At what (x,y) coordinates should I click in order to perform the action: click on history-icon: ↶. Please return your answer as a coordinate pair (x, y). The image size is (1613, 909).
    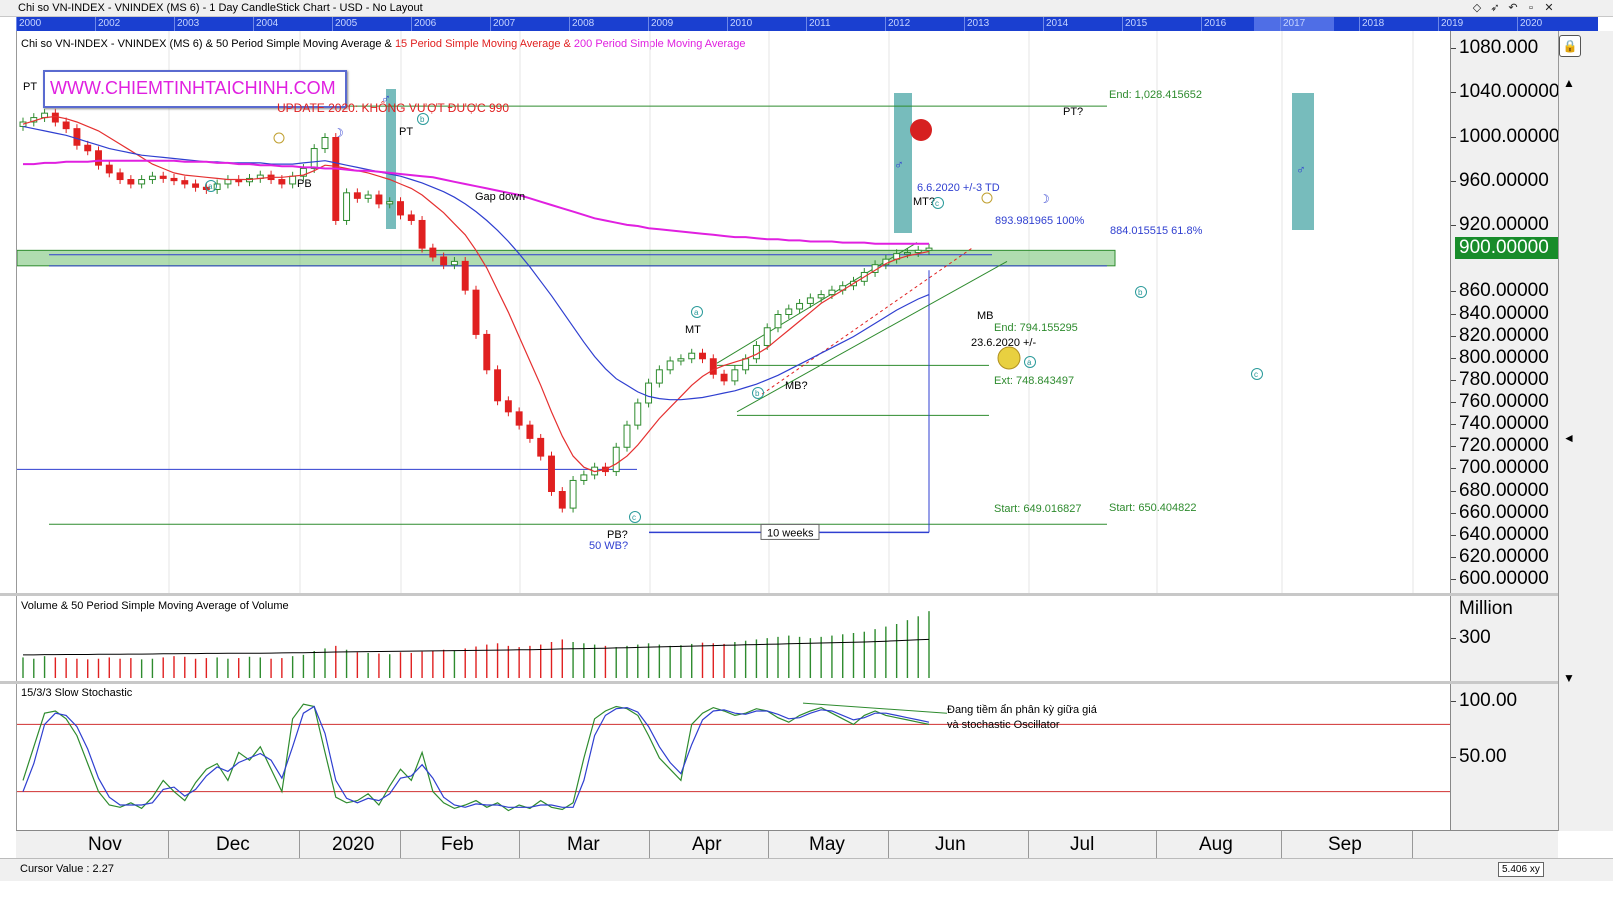
    Looking at the image, I should click on (1513, 8).